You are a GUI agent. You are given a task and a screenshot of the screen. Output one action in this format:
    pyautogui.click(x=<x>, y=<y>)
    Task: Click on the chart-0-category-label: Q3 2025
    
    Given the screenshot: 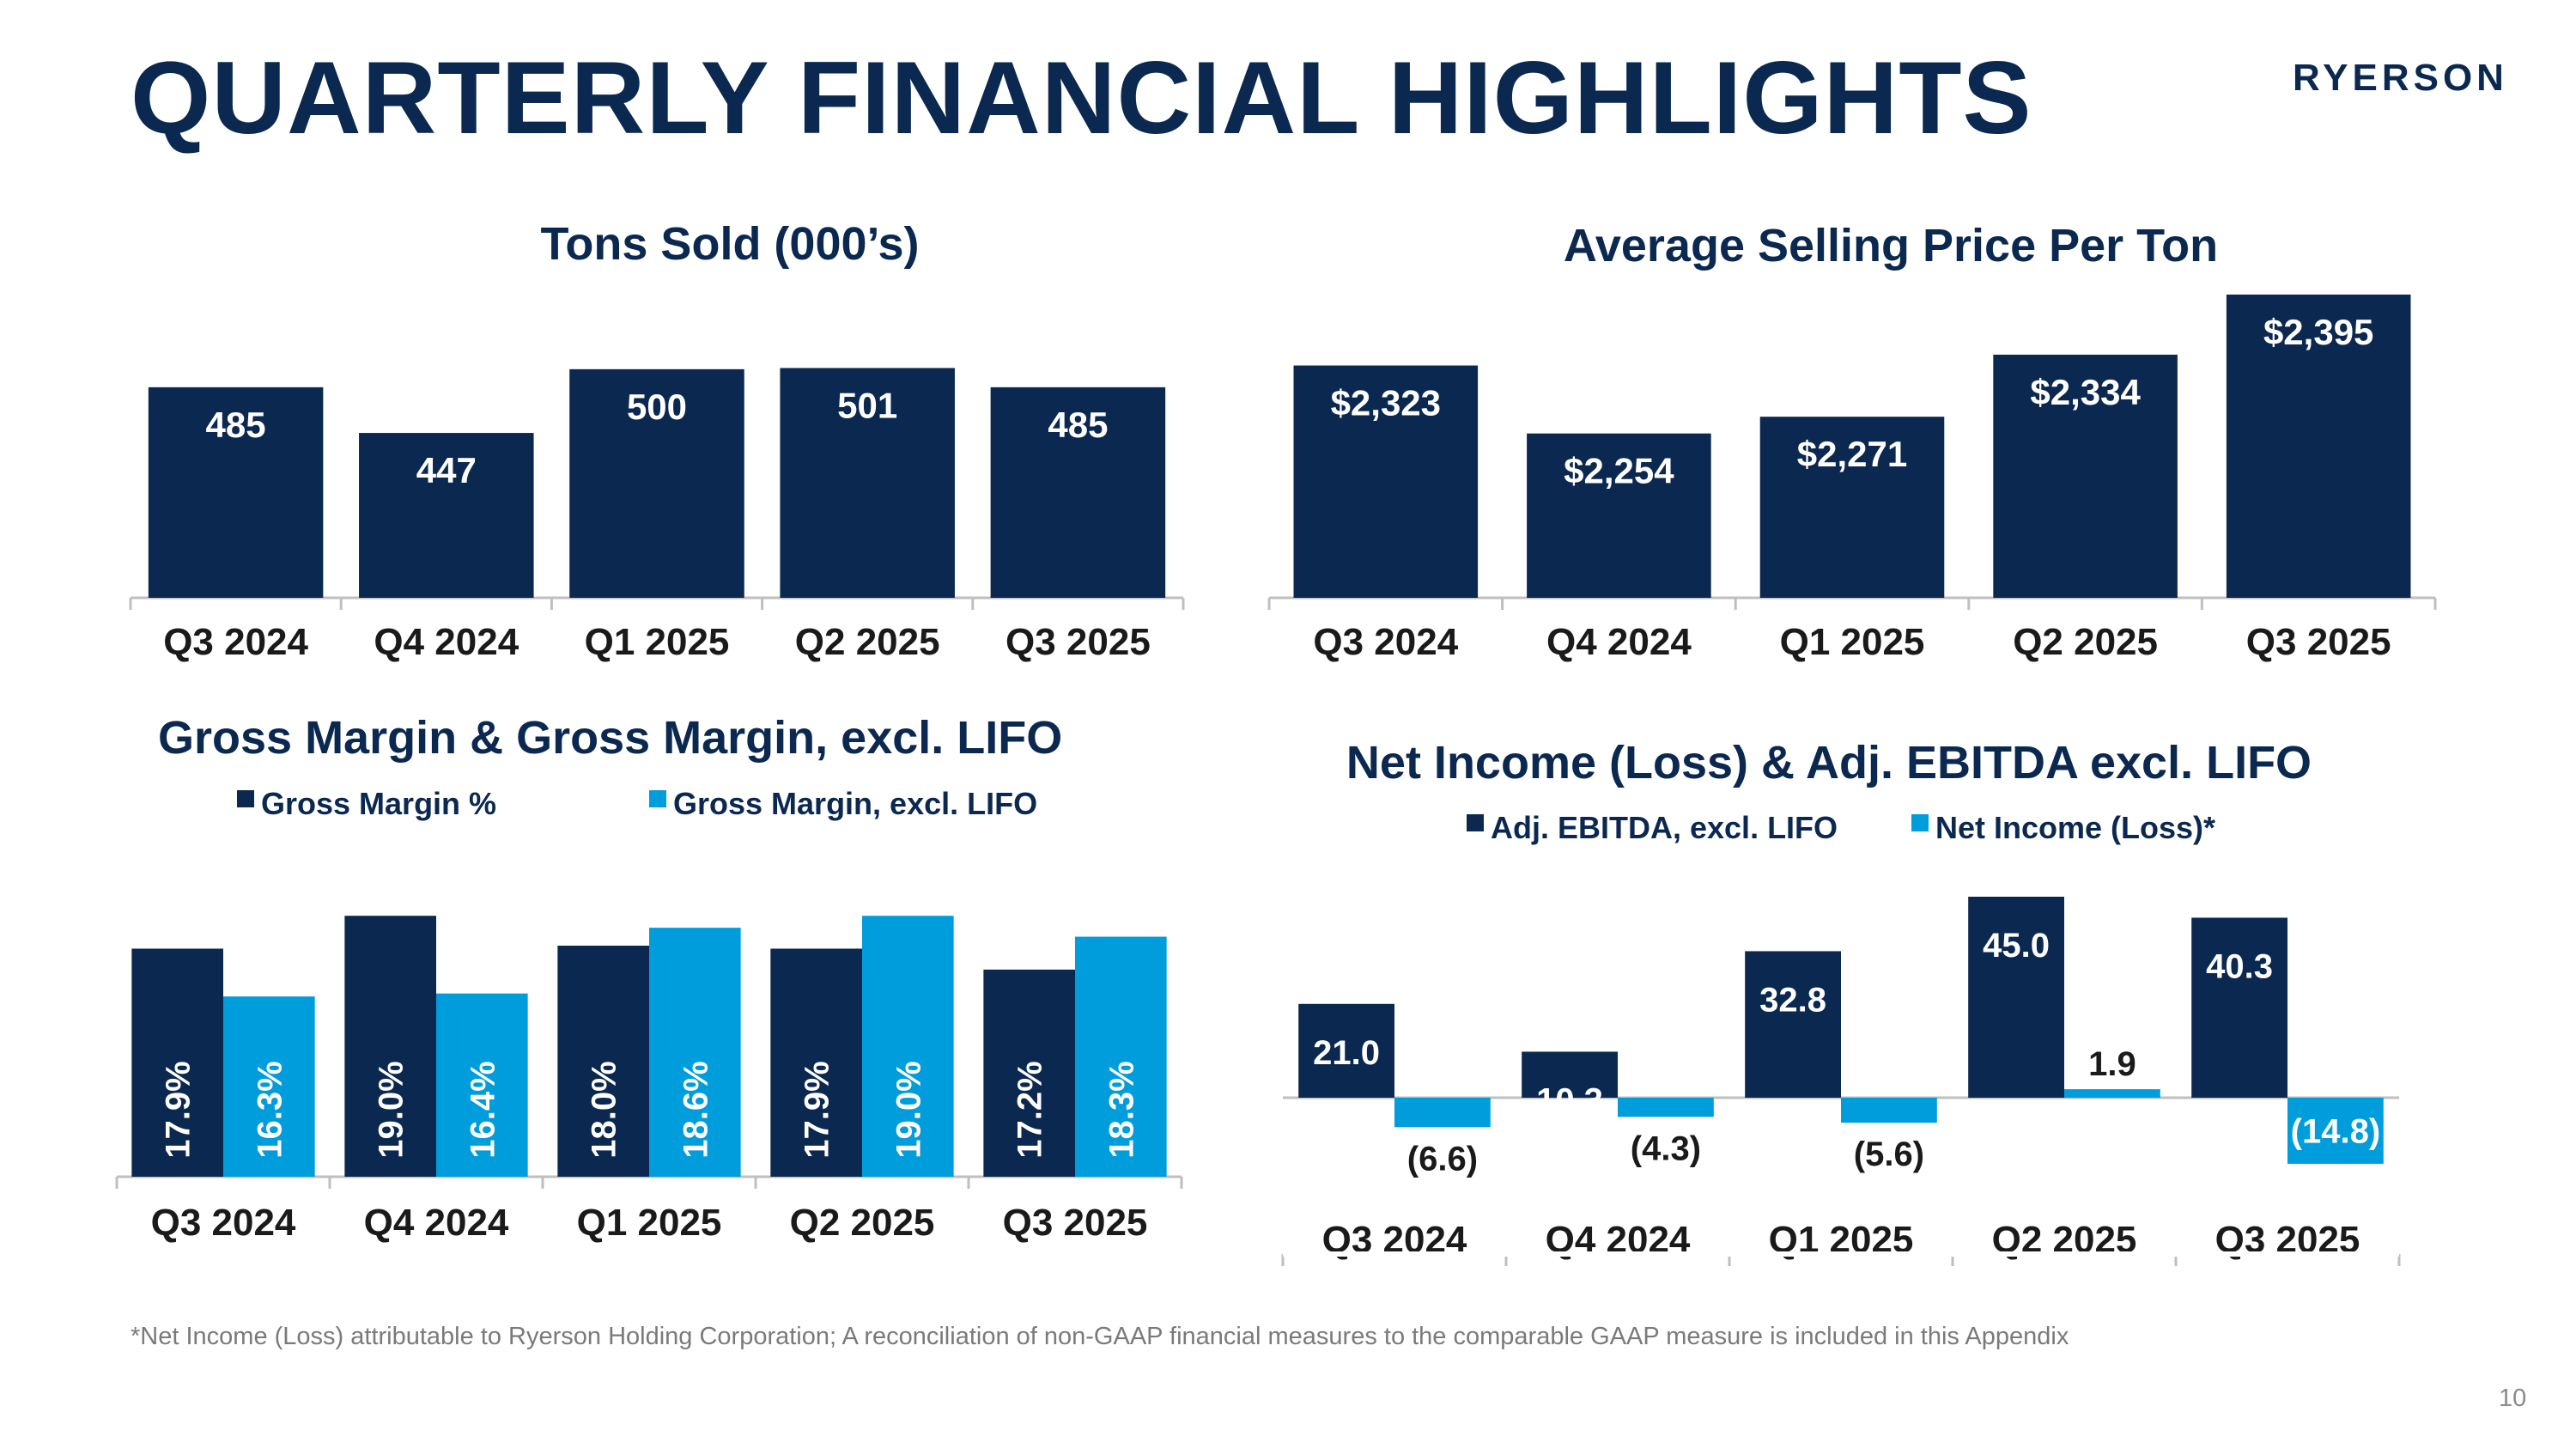 What is the action you would take?
    pyautogui.click(x=1078, y=642)
    